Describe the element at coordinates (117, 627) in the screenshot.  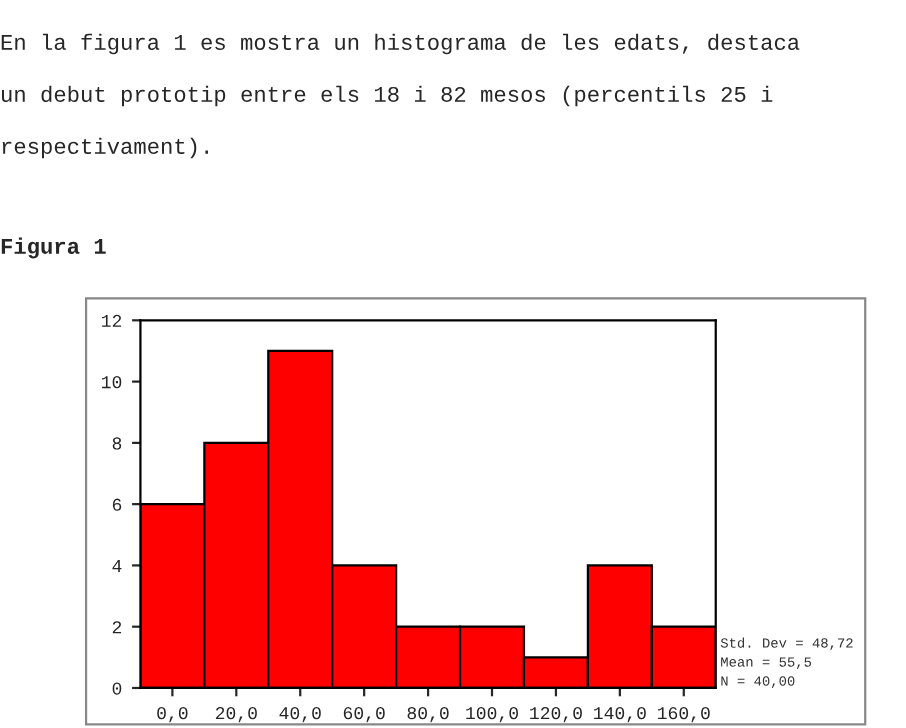
I see `y-tick-label: 2` at that location.